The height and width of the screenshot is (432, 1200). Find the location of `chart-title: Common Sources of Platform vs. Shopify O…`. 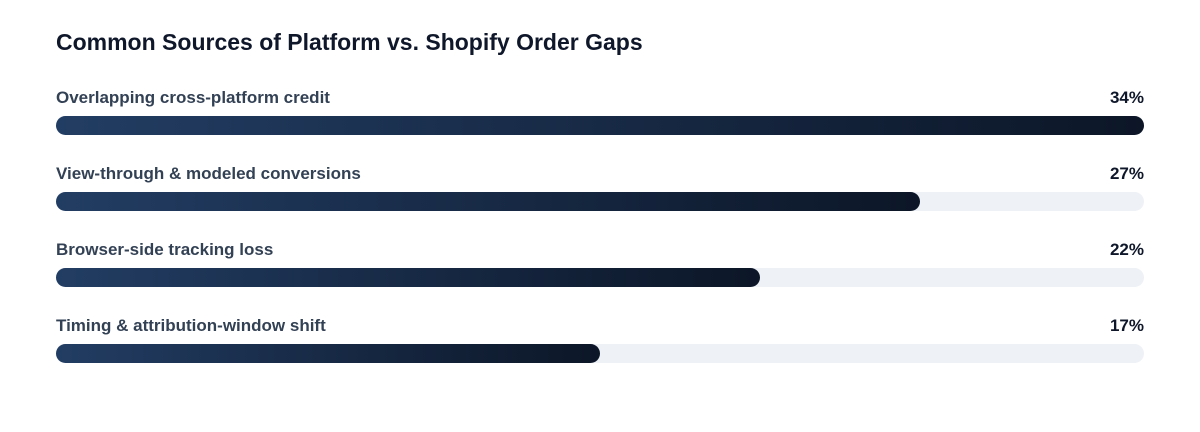

chart-title: Common Sources of Platform vs. Shopify O… is located at coordinates (349, 42).